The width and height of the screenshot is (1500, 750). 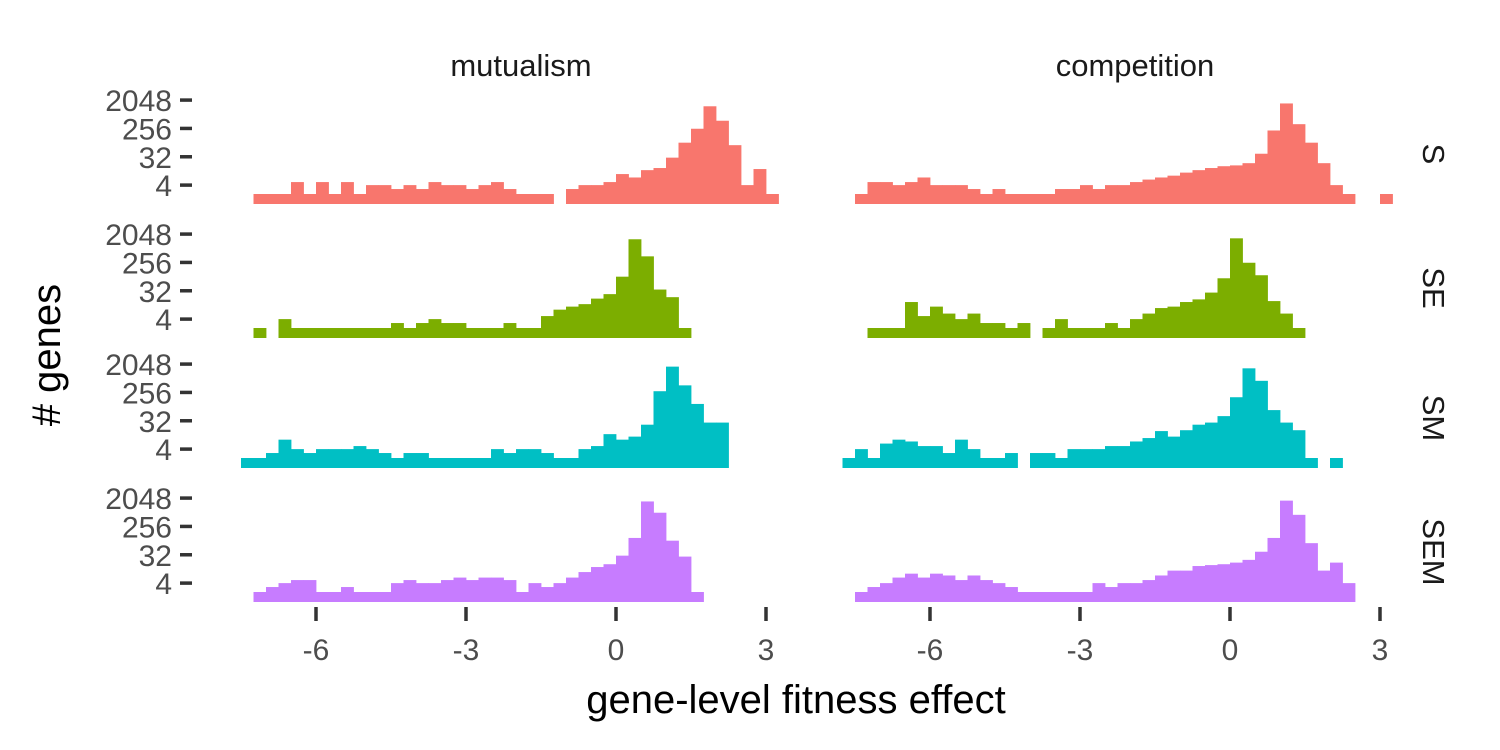 I want to click on facet-row-label-SM: SM, so click(x=1433, y=418).